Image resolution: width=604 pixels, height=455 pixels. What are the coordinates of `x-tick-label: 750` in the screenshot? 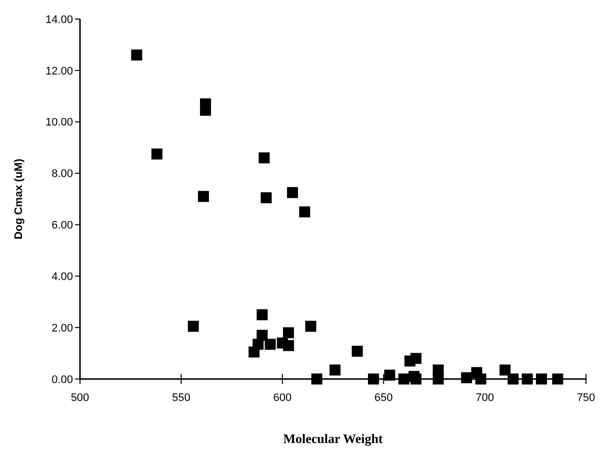 It's located at (586, 398).